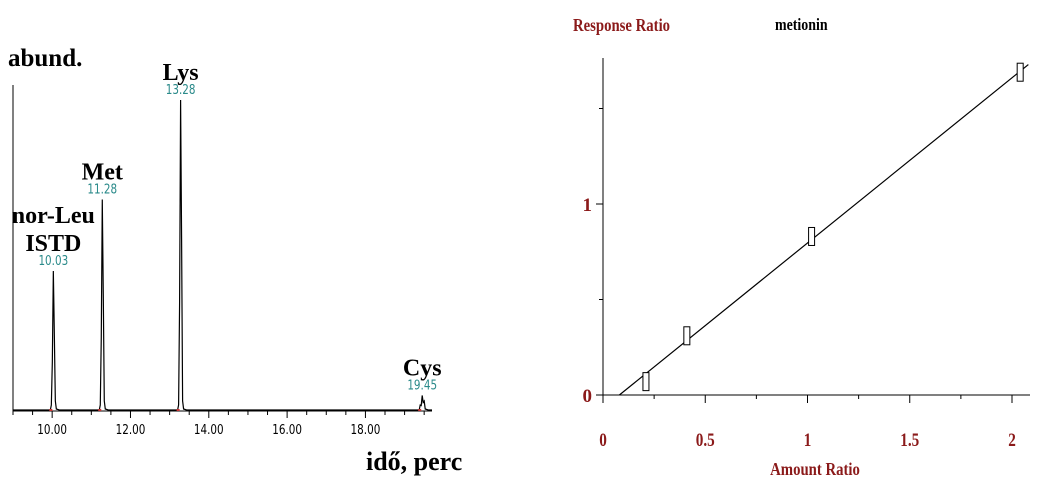 The image size is (1037, 482). I want to click on chrom-tick-label: 12.00, so click(131, 429).